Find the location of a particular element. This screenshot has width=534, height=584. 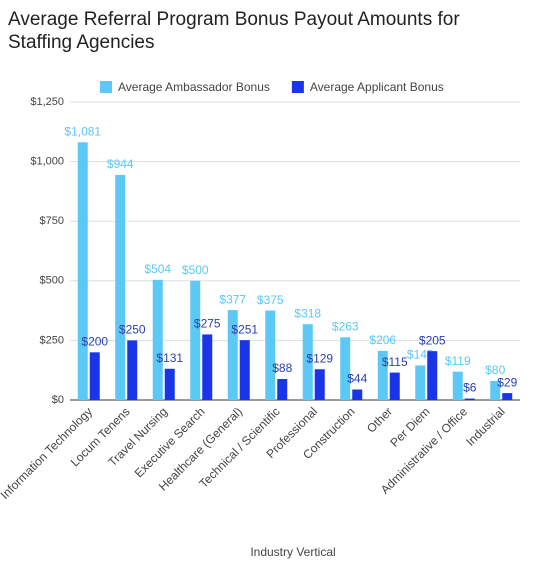

value-label: $318 is located at coordinates (307, 313).